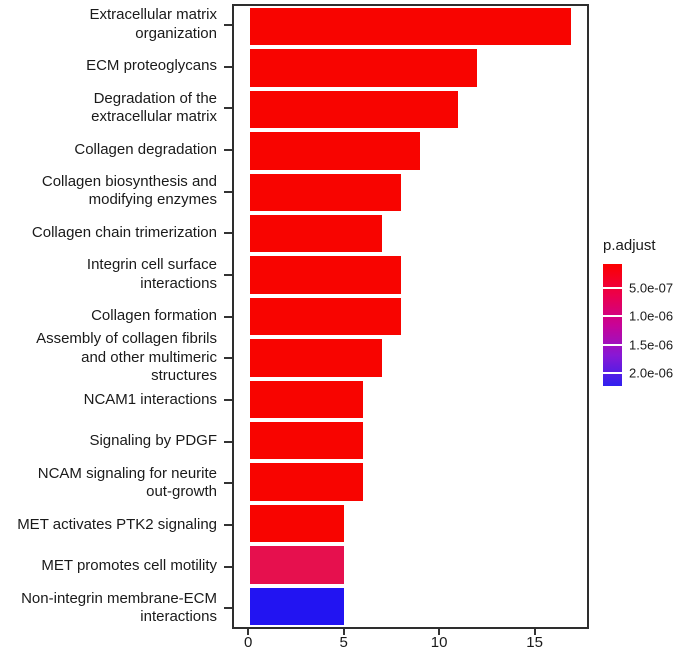 This screenshot has width=685, height=647. I want to click on x-axis-tick-label: 0, so click(248, 640).